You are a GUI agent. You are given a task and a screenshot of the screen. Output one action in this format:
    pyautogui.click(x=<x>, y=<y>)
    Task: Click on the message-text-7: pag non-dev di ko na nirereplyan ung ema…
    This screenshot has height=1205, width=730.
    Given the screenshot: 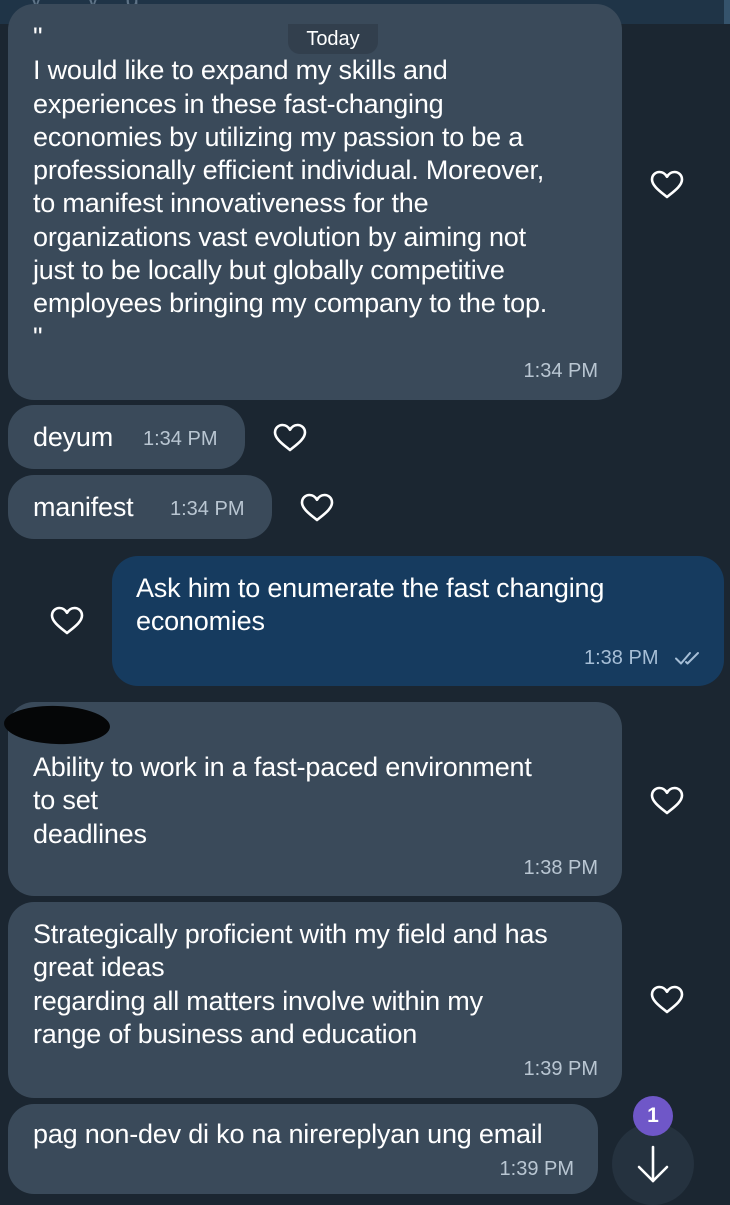 What is the action you would take?
    pyautogui.click(x=288, y=1134)
    